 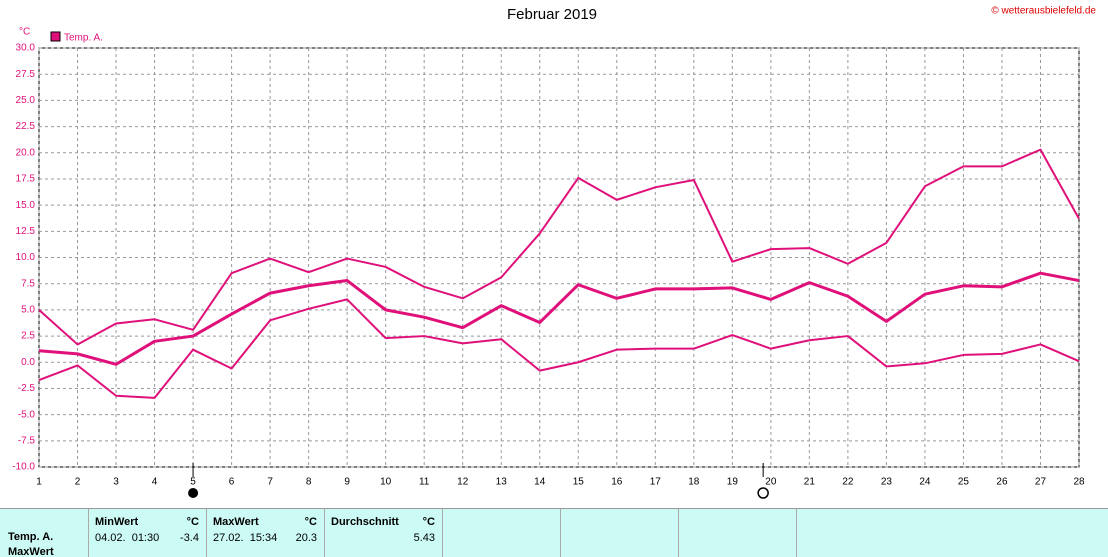 What do you see at coordinates (424, 482) in the screenshot?
I see `x-tick-label: 11` at bounding box center [424, 482].